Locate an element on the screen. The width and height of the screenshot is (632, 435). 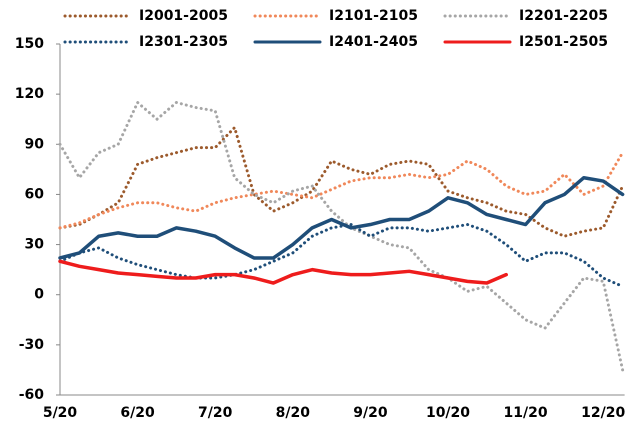
y-tick-label: 60 is located at coordinates (35, 194).